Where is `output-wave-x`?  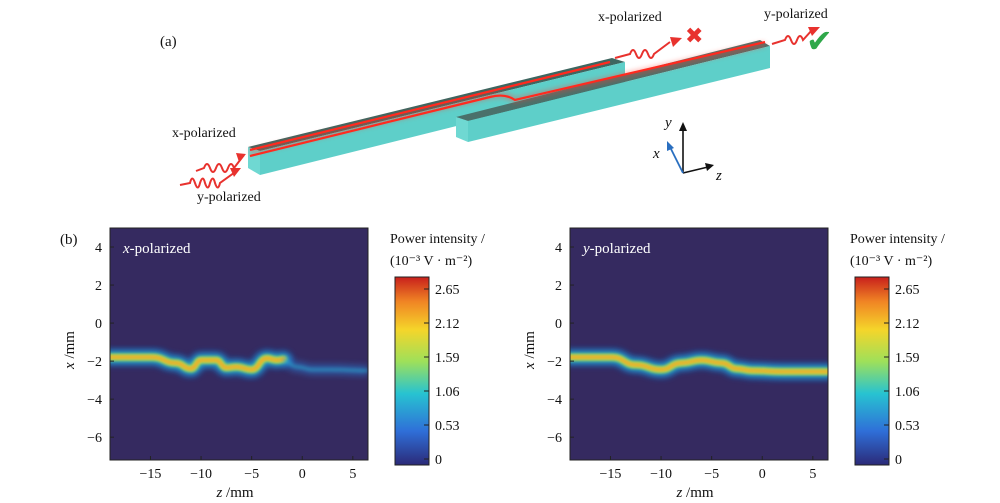
output-wave-x is located at coordinates (648, 48).